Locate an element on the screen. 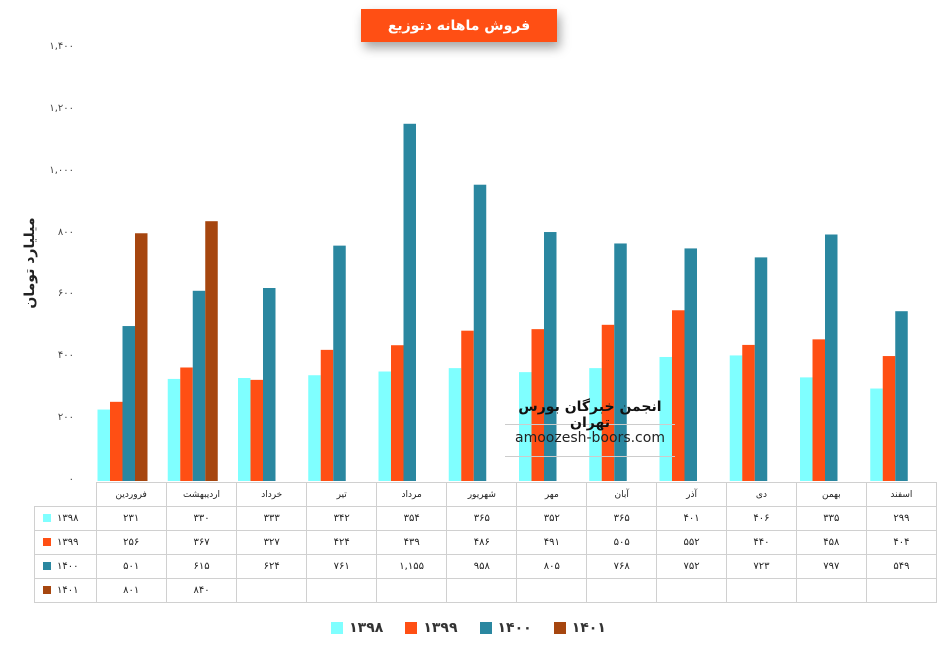  watermark-url: amoozesh-boors.com is located at coordinates (590, 438).